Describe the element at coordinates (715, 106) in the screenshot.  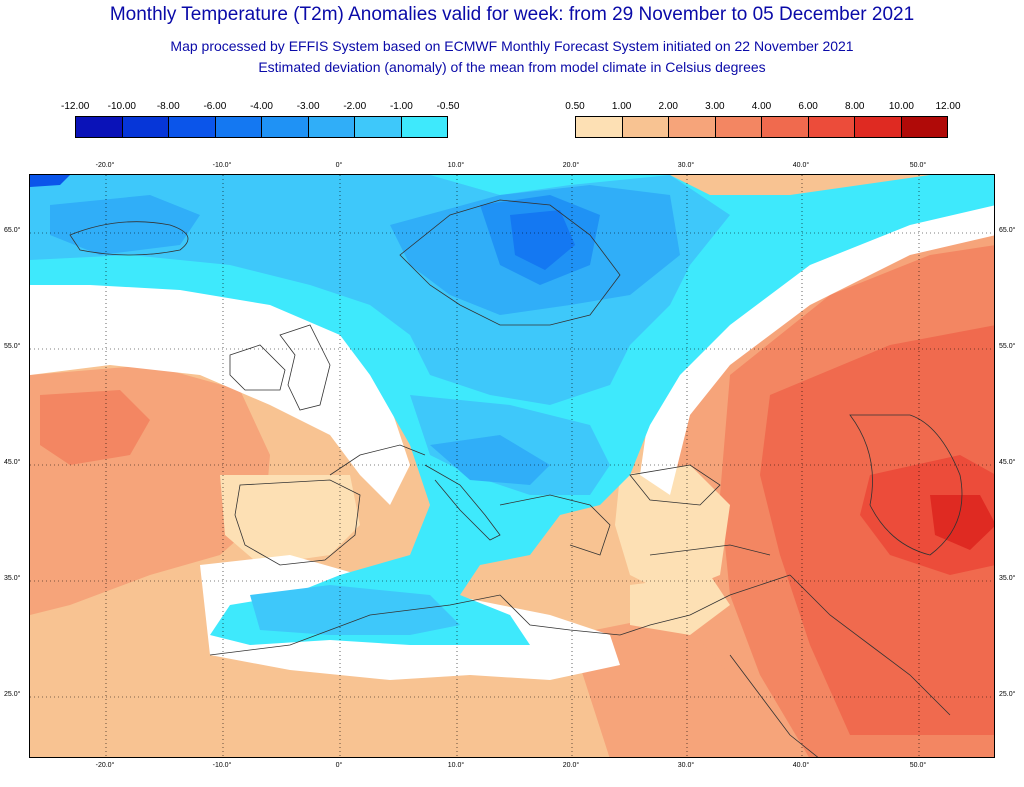
I see `legend_warm-label: 3.00` at that location.